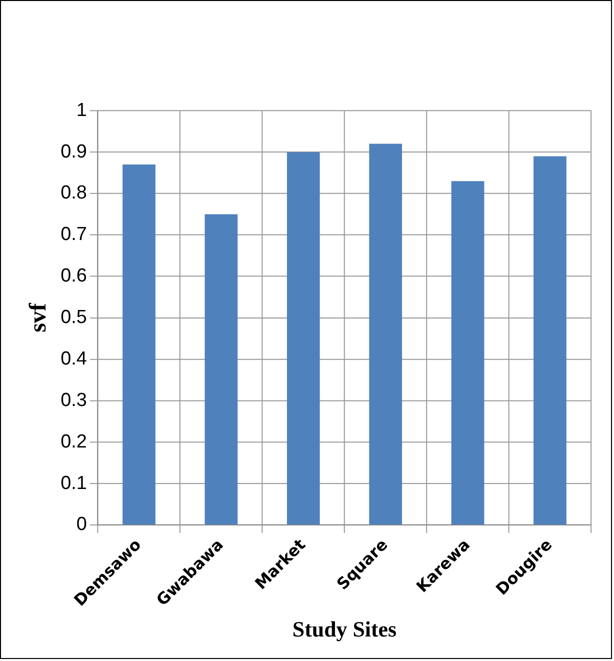 This screenshot has height=661, width=614. Describe the element at coordinates (73, 193) in the screenshot. I see `y-tick-label: 0.8` at that location.